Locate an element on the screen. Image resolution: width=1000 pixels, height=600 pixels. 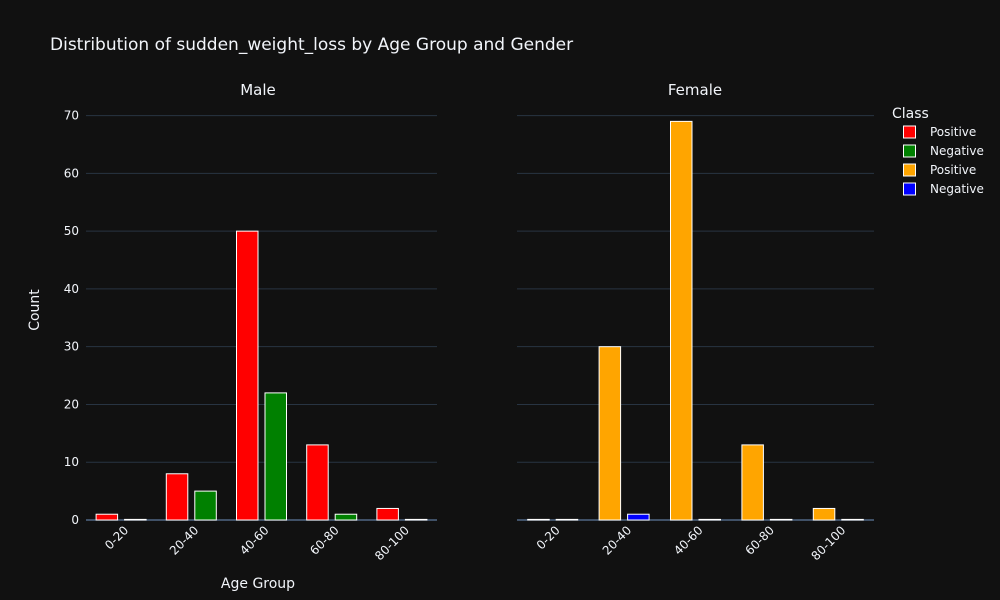
legend-item-positive-2: Positive is located at coordinates (940, 170).